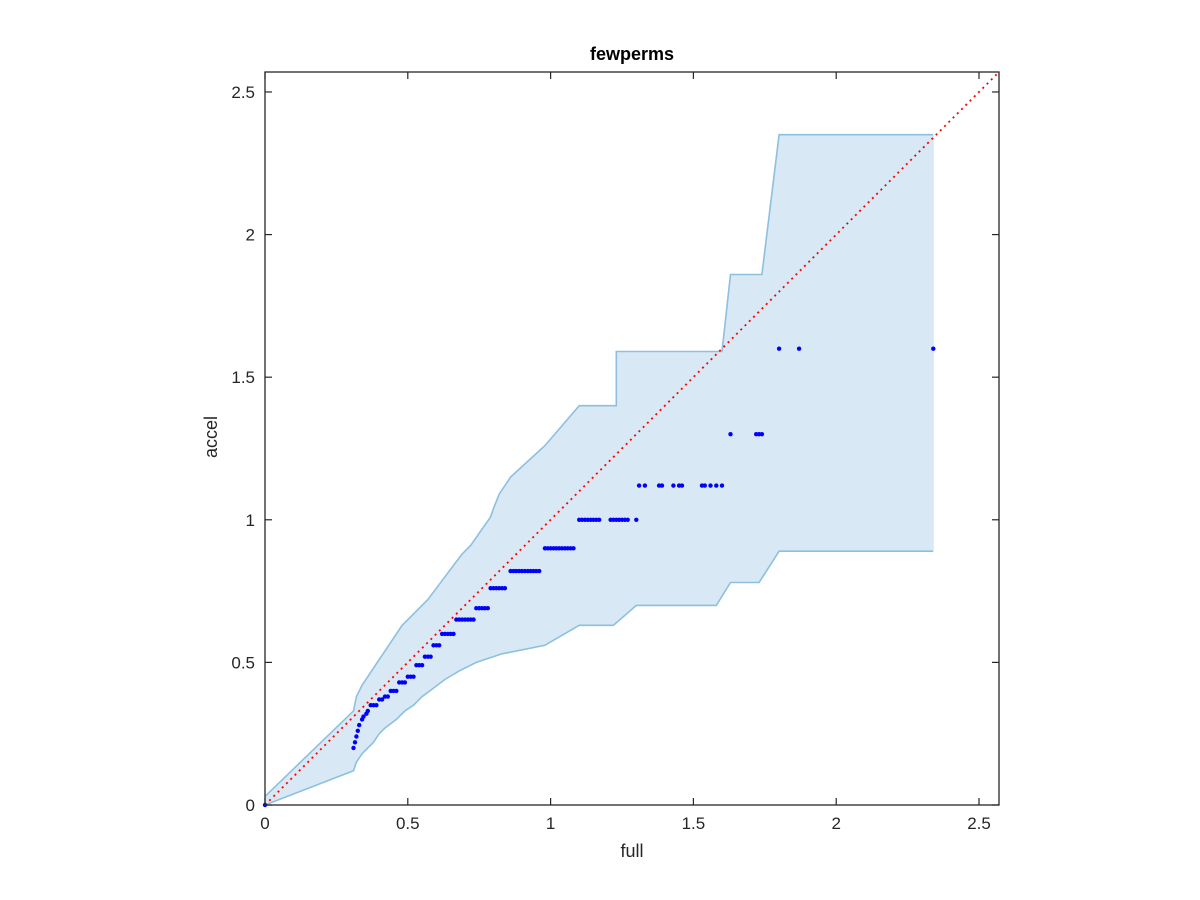 The height and width of the screenshot is (900, 1200). Describe the element at coordinates (979, 823) in the screenshot. I see `x-tick-label: 2.5` at that location.